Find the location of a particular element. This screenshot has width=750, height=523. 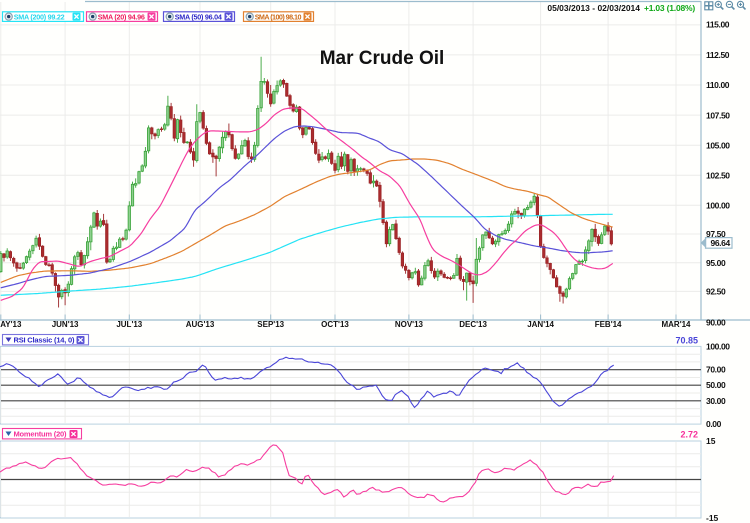

svg-text: 05/03/2013 - 02/03/2014 is located at coordinates (593, 8).